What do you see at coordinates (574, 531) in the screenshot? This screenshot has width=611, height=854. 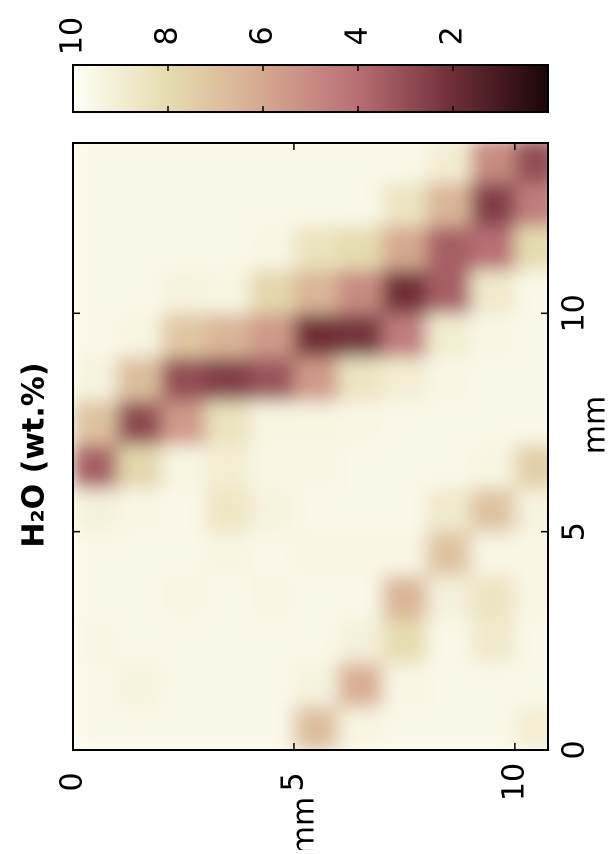 I see `x-tick-label: 5` at bounding box center [574, 531].